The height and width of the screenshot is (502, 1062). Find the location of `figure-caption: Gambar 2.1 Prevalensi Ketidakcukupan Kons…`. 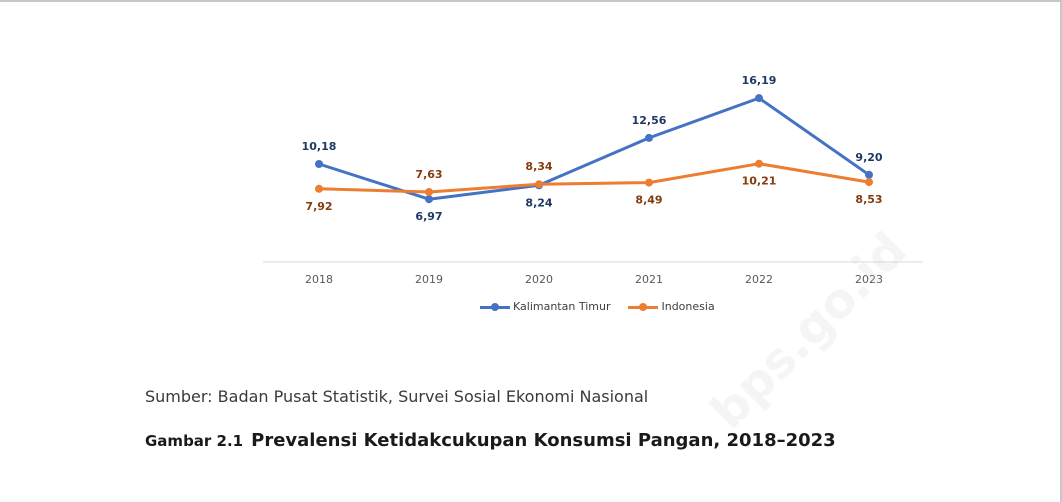

figure-caption: Gambar 2.1 Prevalensi Ketidakcukupan Kons… is located at coordinates (490, 440).